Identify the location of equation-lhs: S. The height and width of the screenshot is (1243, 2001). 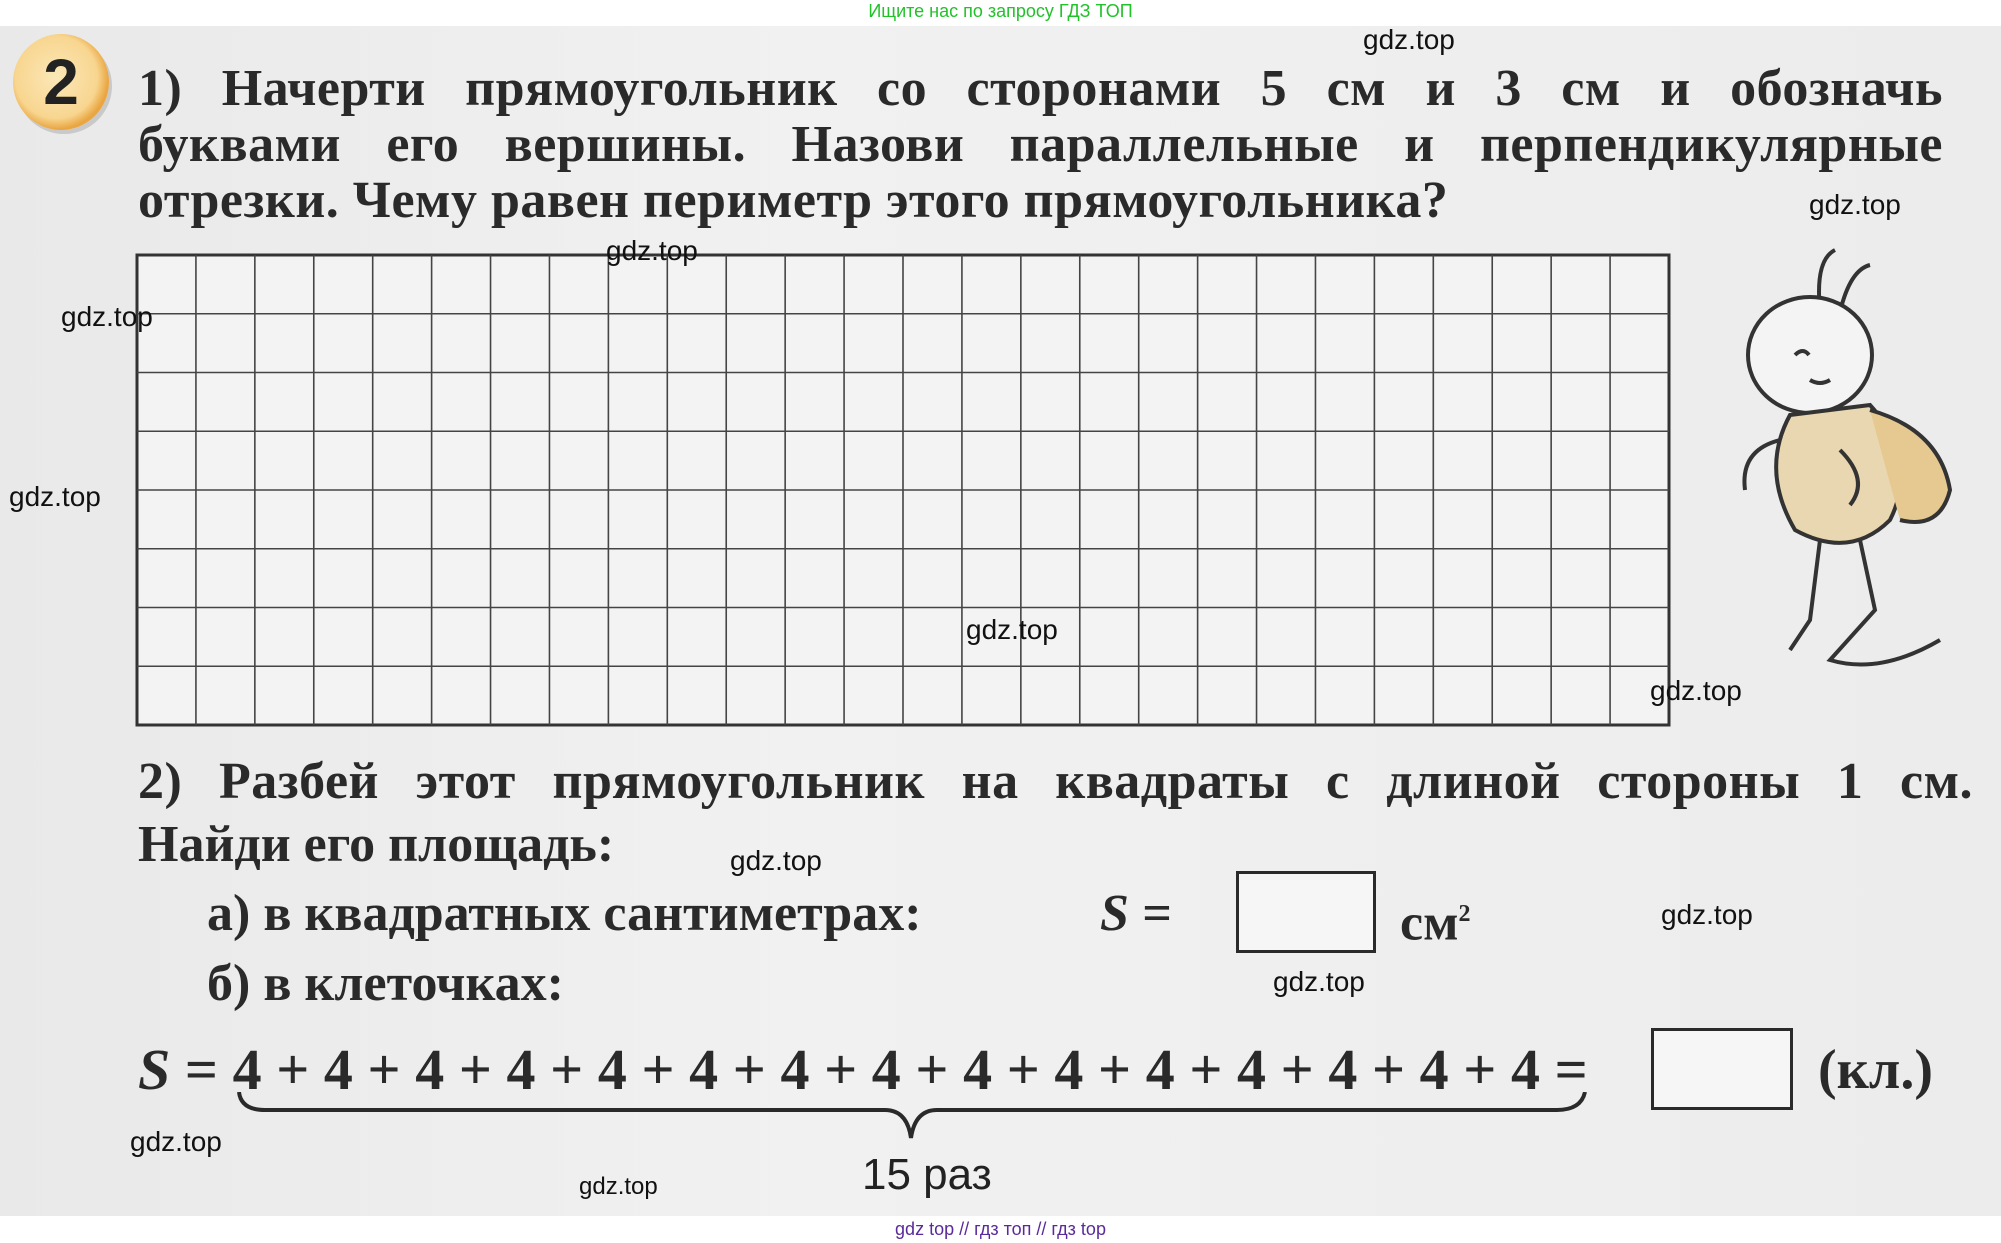
(154, 1069).